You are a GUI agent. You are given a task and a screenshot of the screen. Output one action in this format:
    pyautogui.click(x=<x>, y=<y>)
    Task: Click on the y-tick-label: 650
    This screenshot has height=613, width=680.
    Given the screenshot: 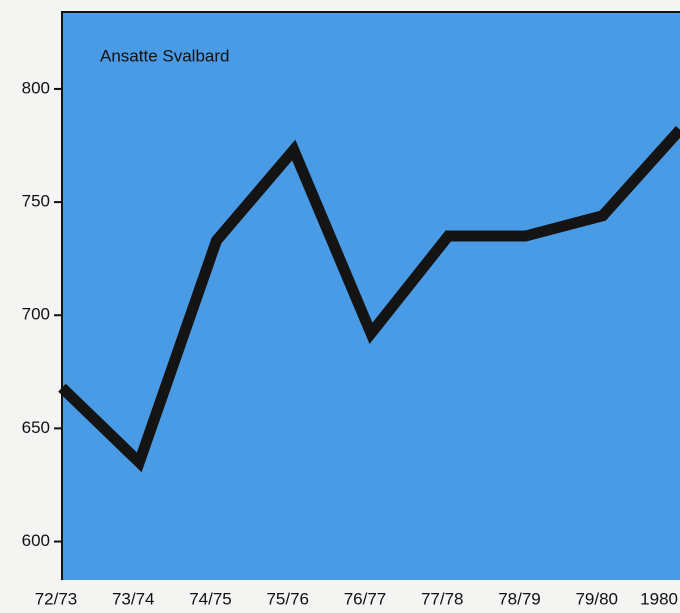 What is the action you would take?
    pyautogui.click(x=36, y=427)
    